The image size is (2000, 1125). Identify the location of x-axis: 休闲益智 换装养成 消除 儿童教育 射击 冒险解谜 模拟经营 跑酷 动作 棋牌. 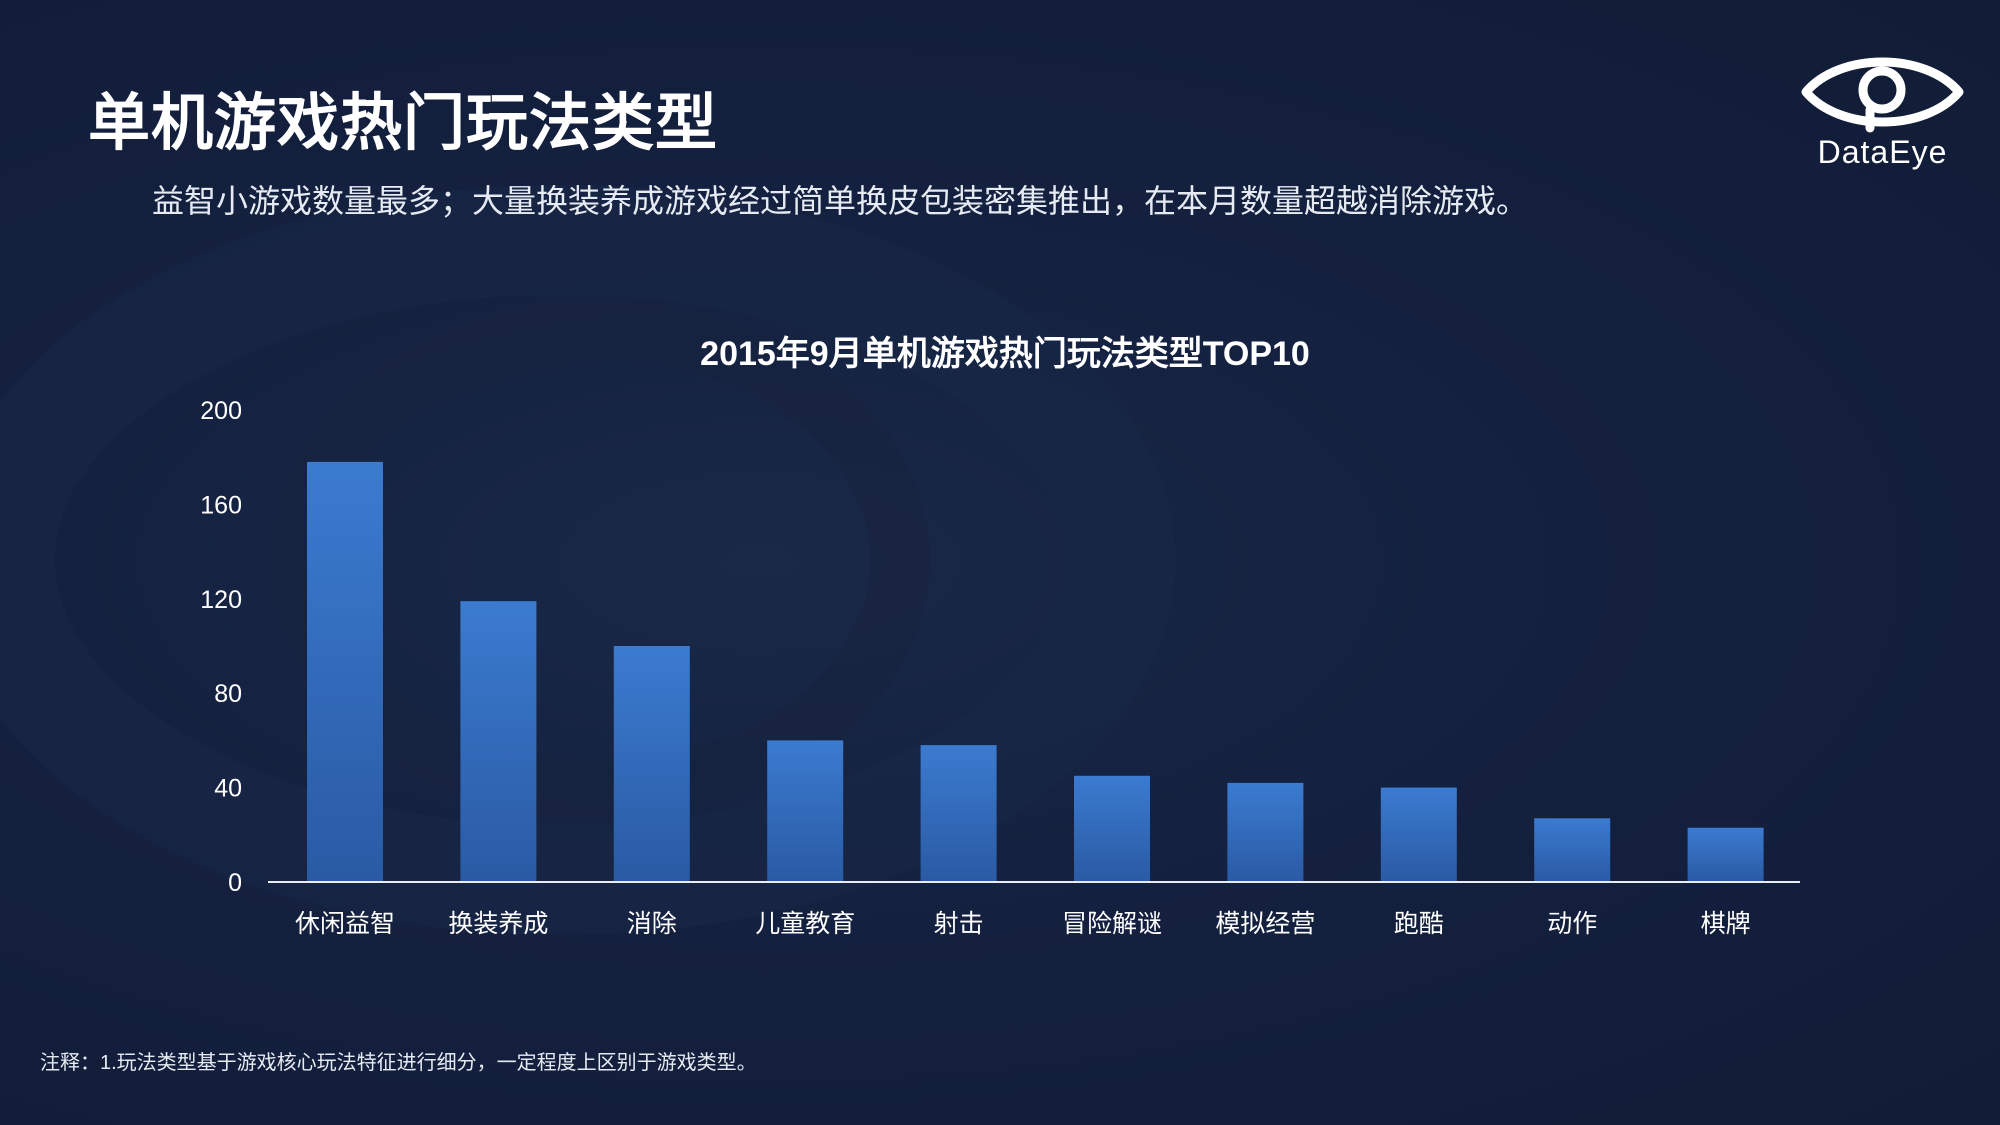
(1023, 924).